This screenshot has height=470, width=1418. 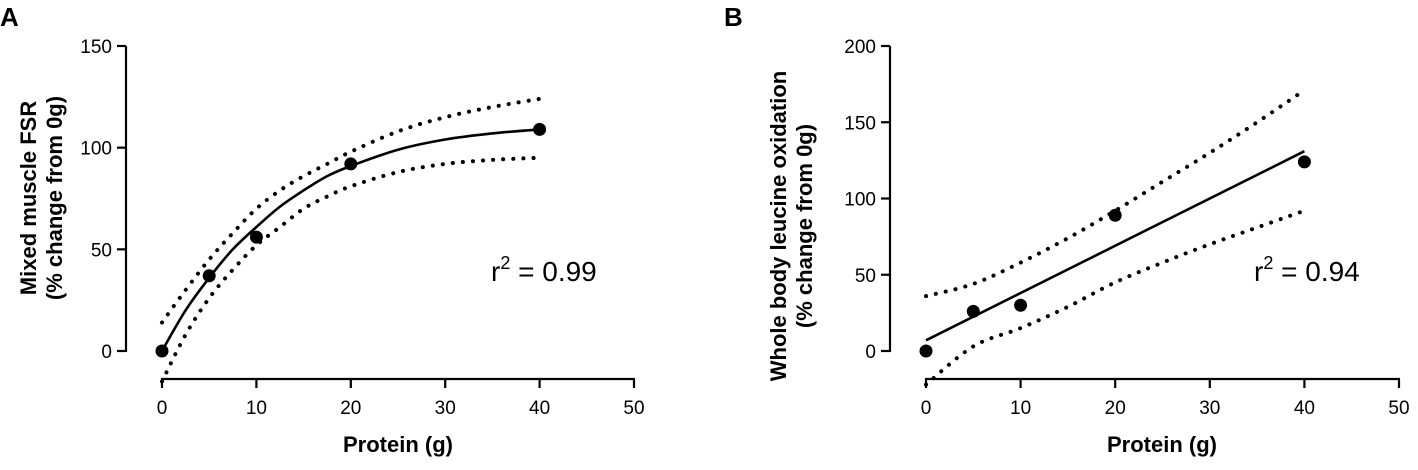 I want to click on panel-b-y-axis-title-line2: (% change from 0g), so click(x=804, y=226).